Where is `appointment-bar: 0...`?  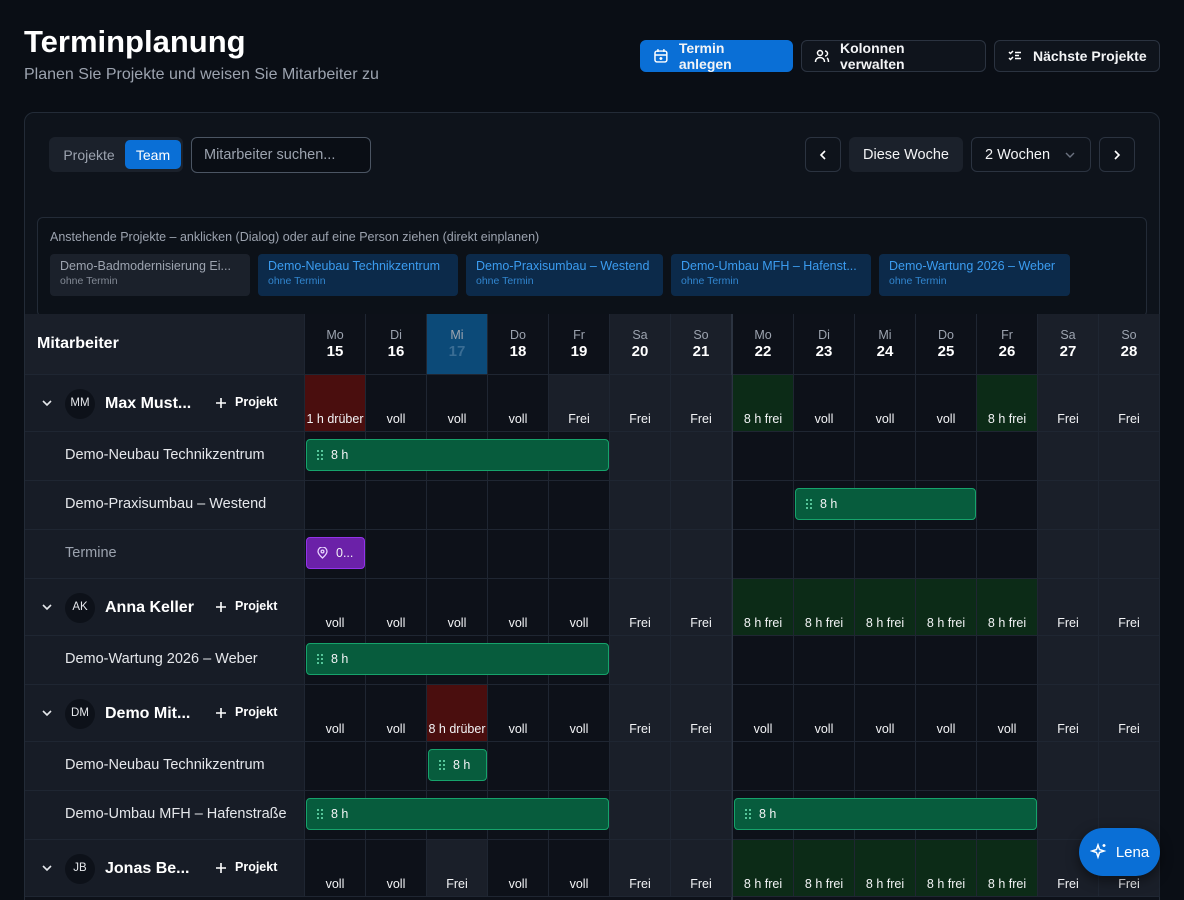 appointment-bar: 0... is located at coordinates (335, 553).